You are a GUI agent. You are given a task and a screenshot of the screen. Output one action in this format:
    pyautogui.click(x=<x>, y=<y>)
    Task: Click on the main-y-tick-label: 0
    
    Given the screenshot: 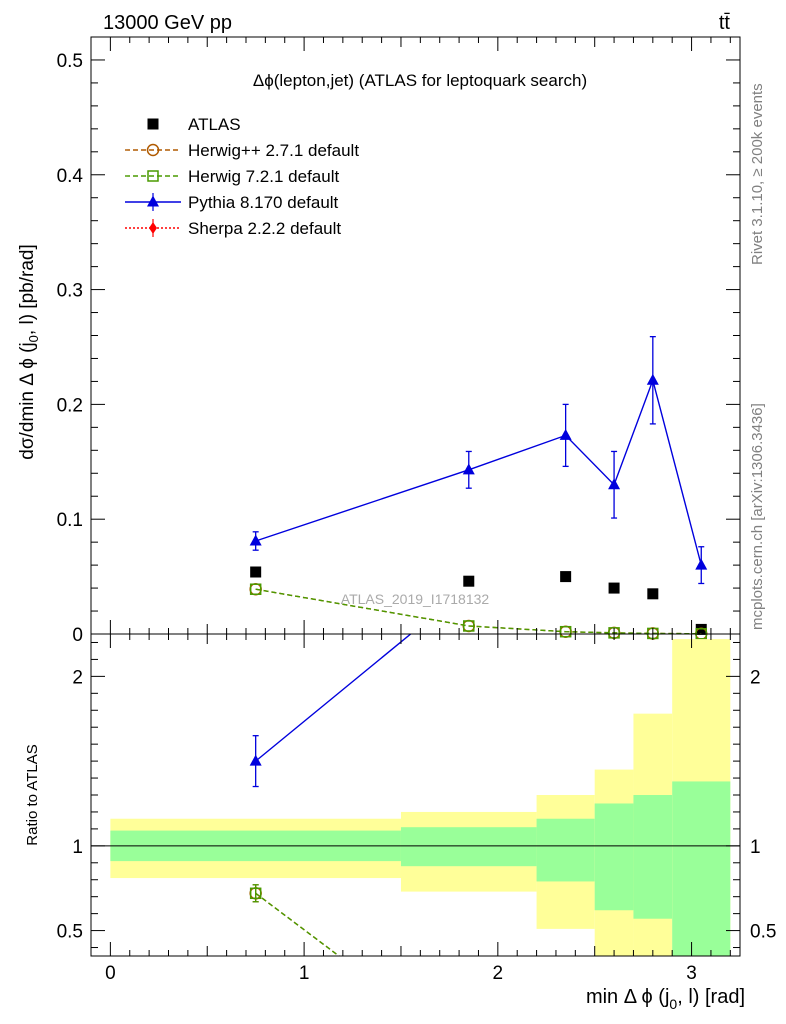 What is the action you would take?
    pyautogui.click(x=77, y=635)
    